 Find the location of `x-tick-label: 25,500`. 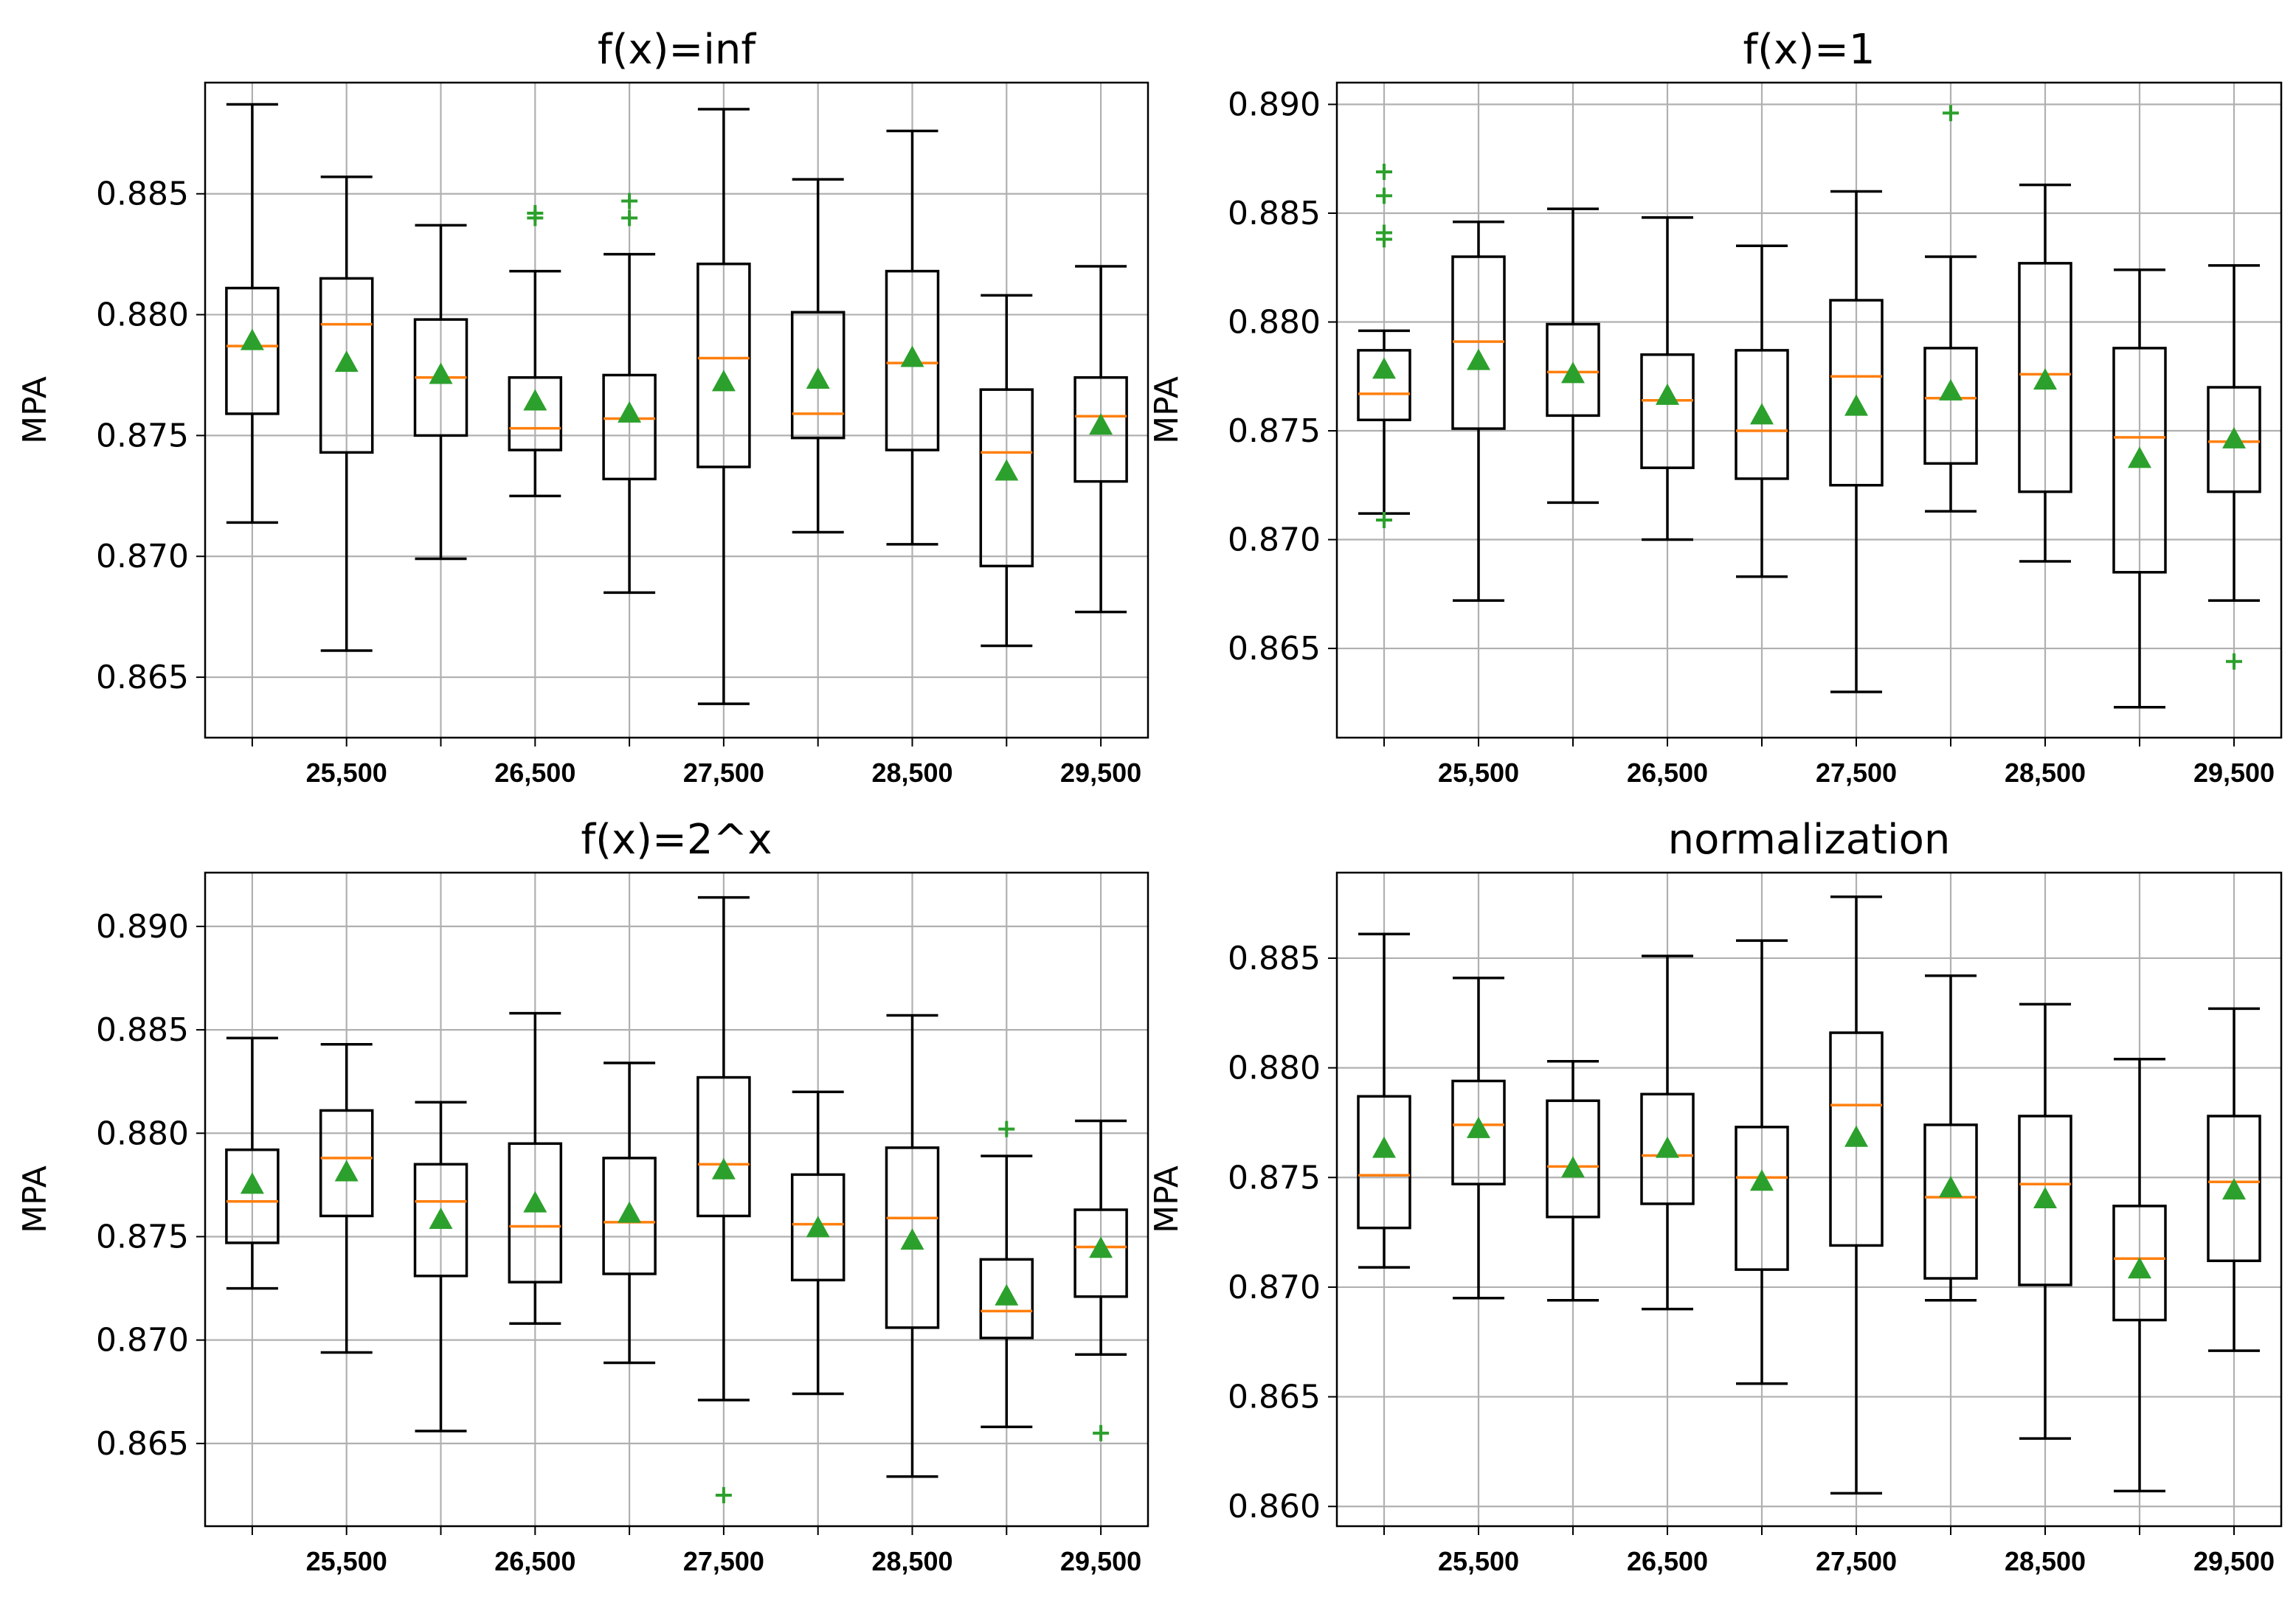

x-tick-label: 25,500 is located at coordinates (346, 1561).